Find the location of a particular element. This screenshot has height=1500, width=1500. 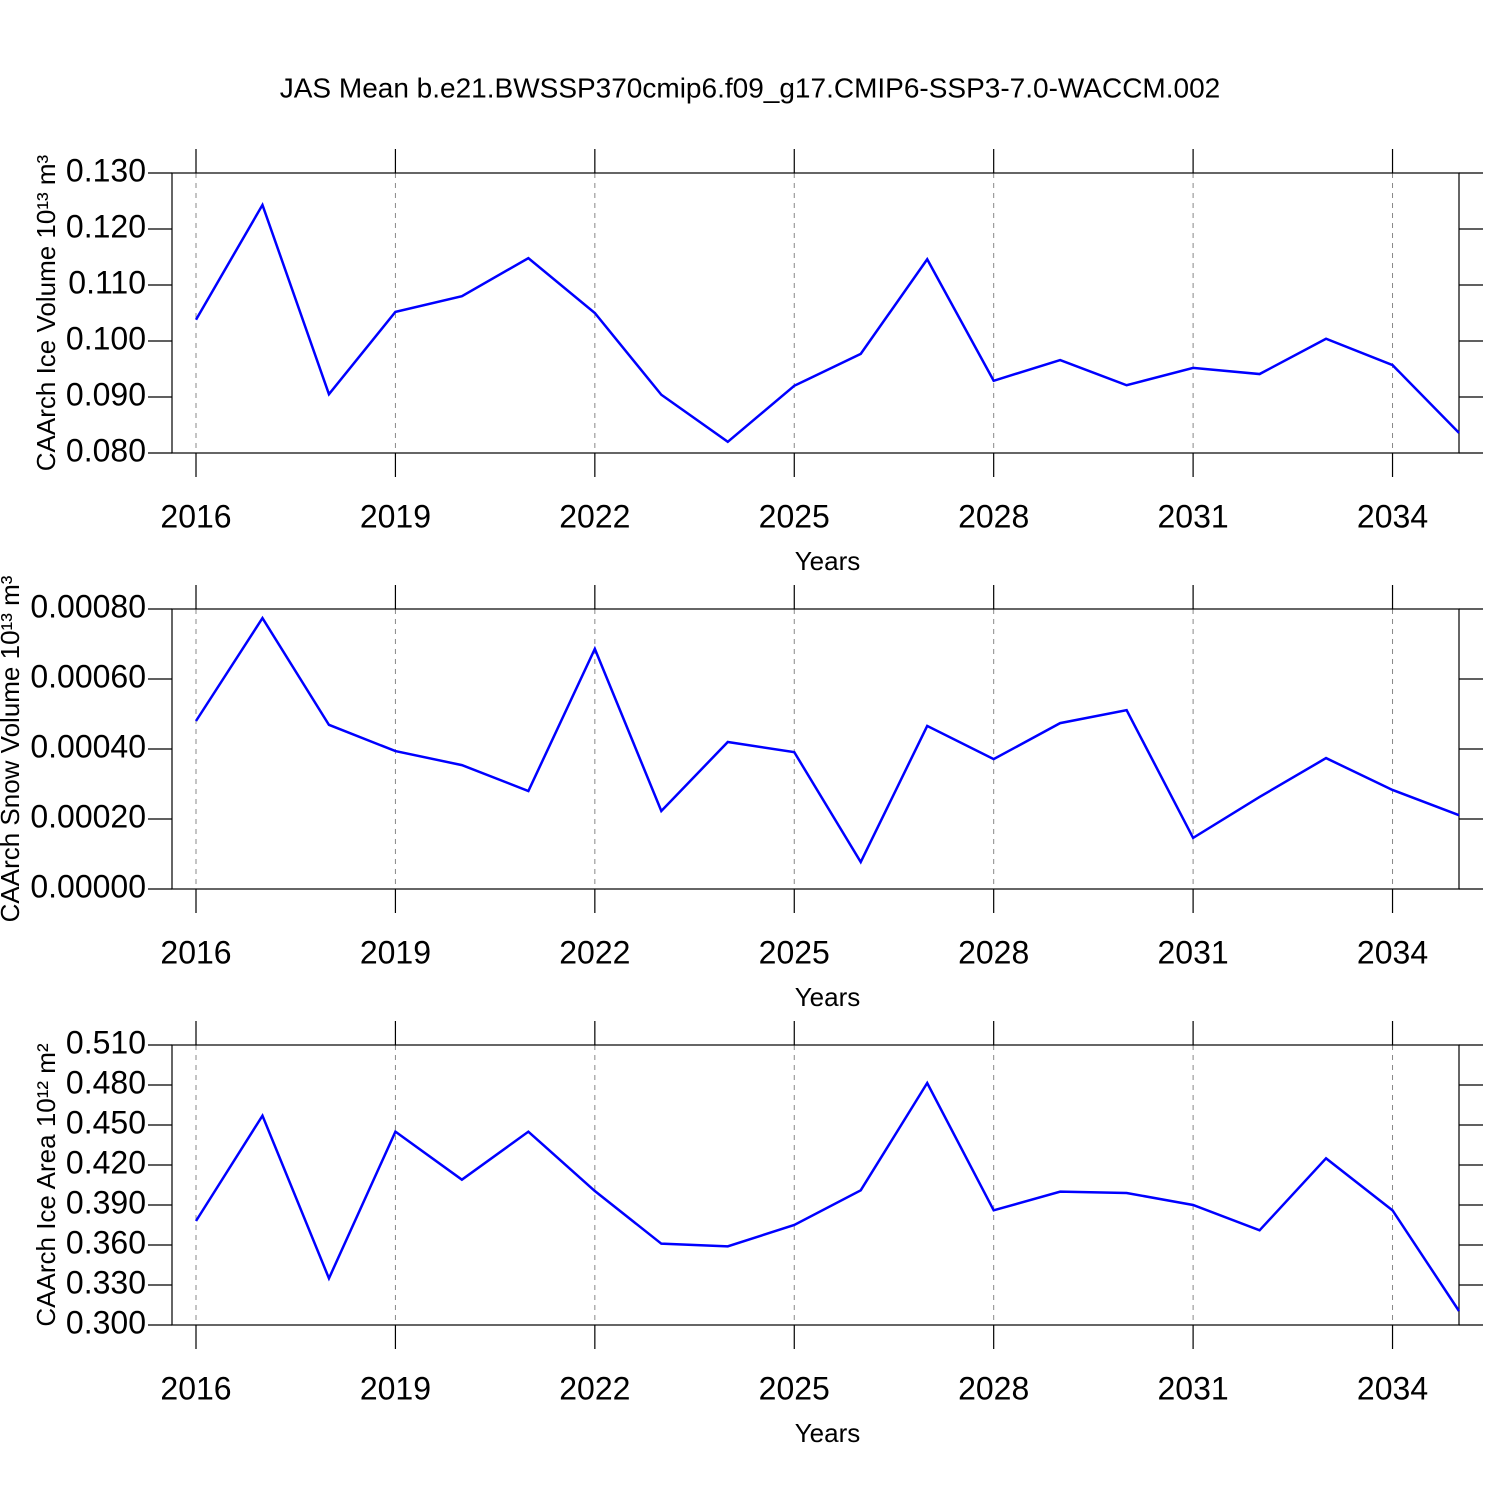

y-axis-label: CAArch Snow Volume 10¹³ m³ is located at coordinates (12, 748).